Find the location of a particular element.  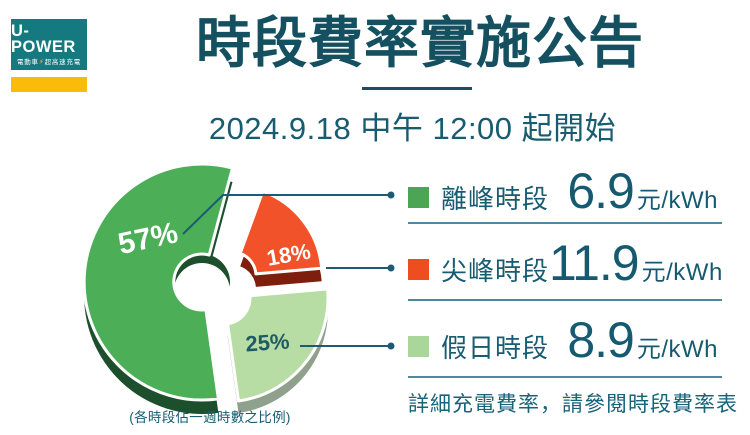

legend-row-peak: 尖峰時段 11.9 元/kWh is located at coordinates (565, 263).